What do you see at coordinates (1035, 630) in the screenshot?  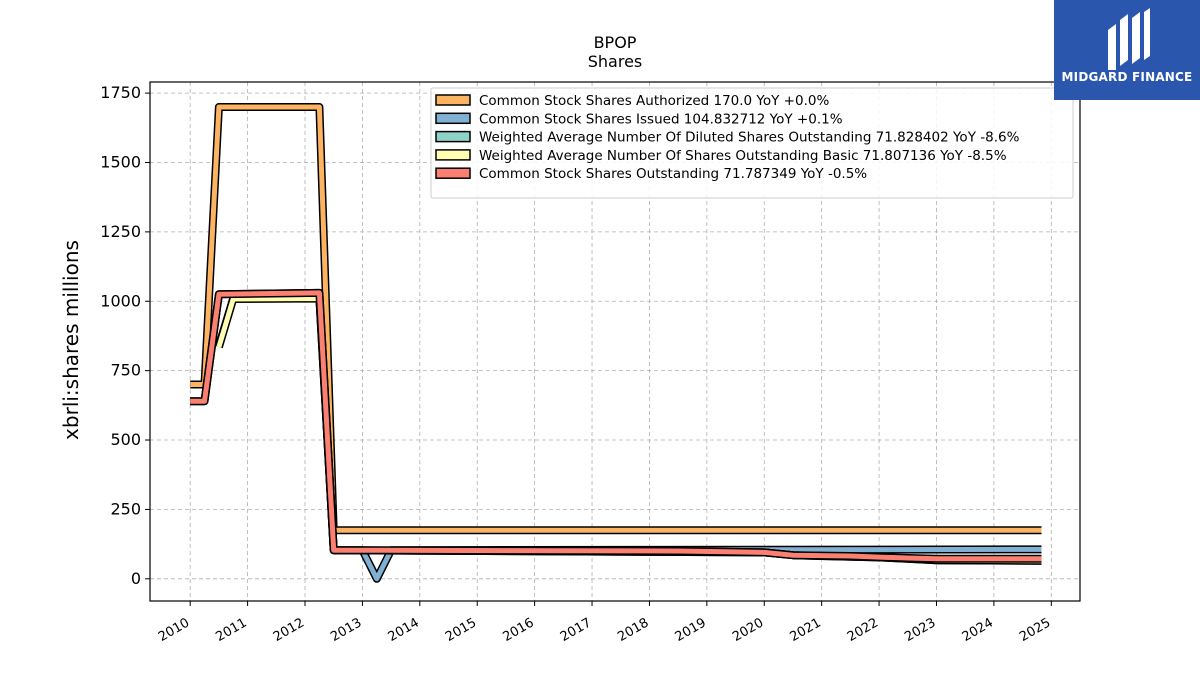 I see `x-tick-label: 2025` at bounding box center [1035, 630].